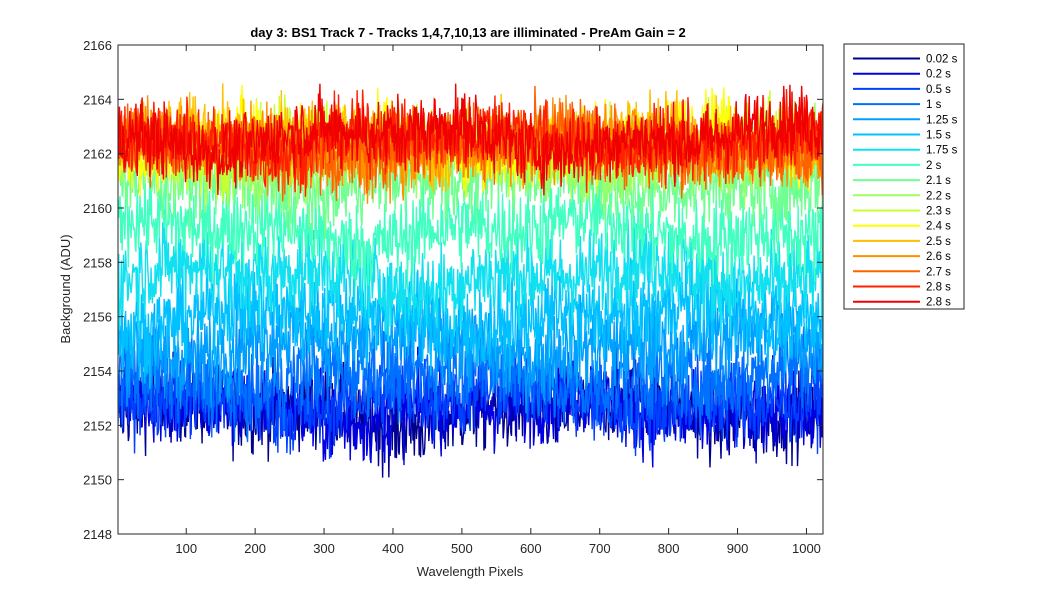  What do you see at coordinates (97, 480) in the screenshot?
I see `y-tick-label: 2150` at bounding box center [97, 480].